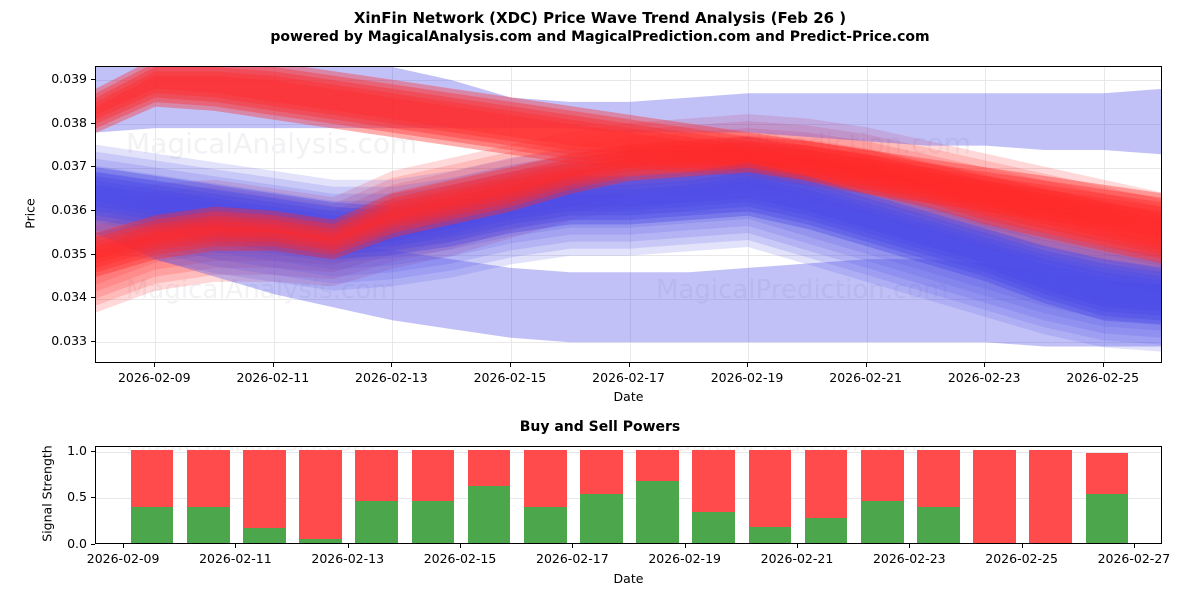 The image size is (1200, 600). What do you see at coordinates (154, 377) in the screenshot?
I see `x-tick-label-date-top: 2026-02-09` at bounding box center [154, 377].